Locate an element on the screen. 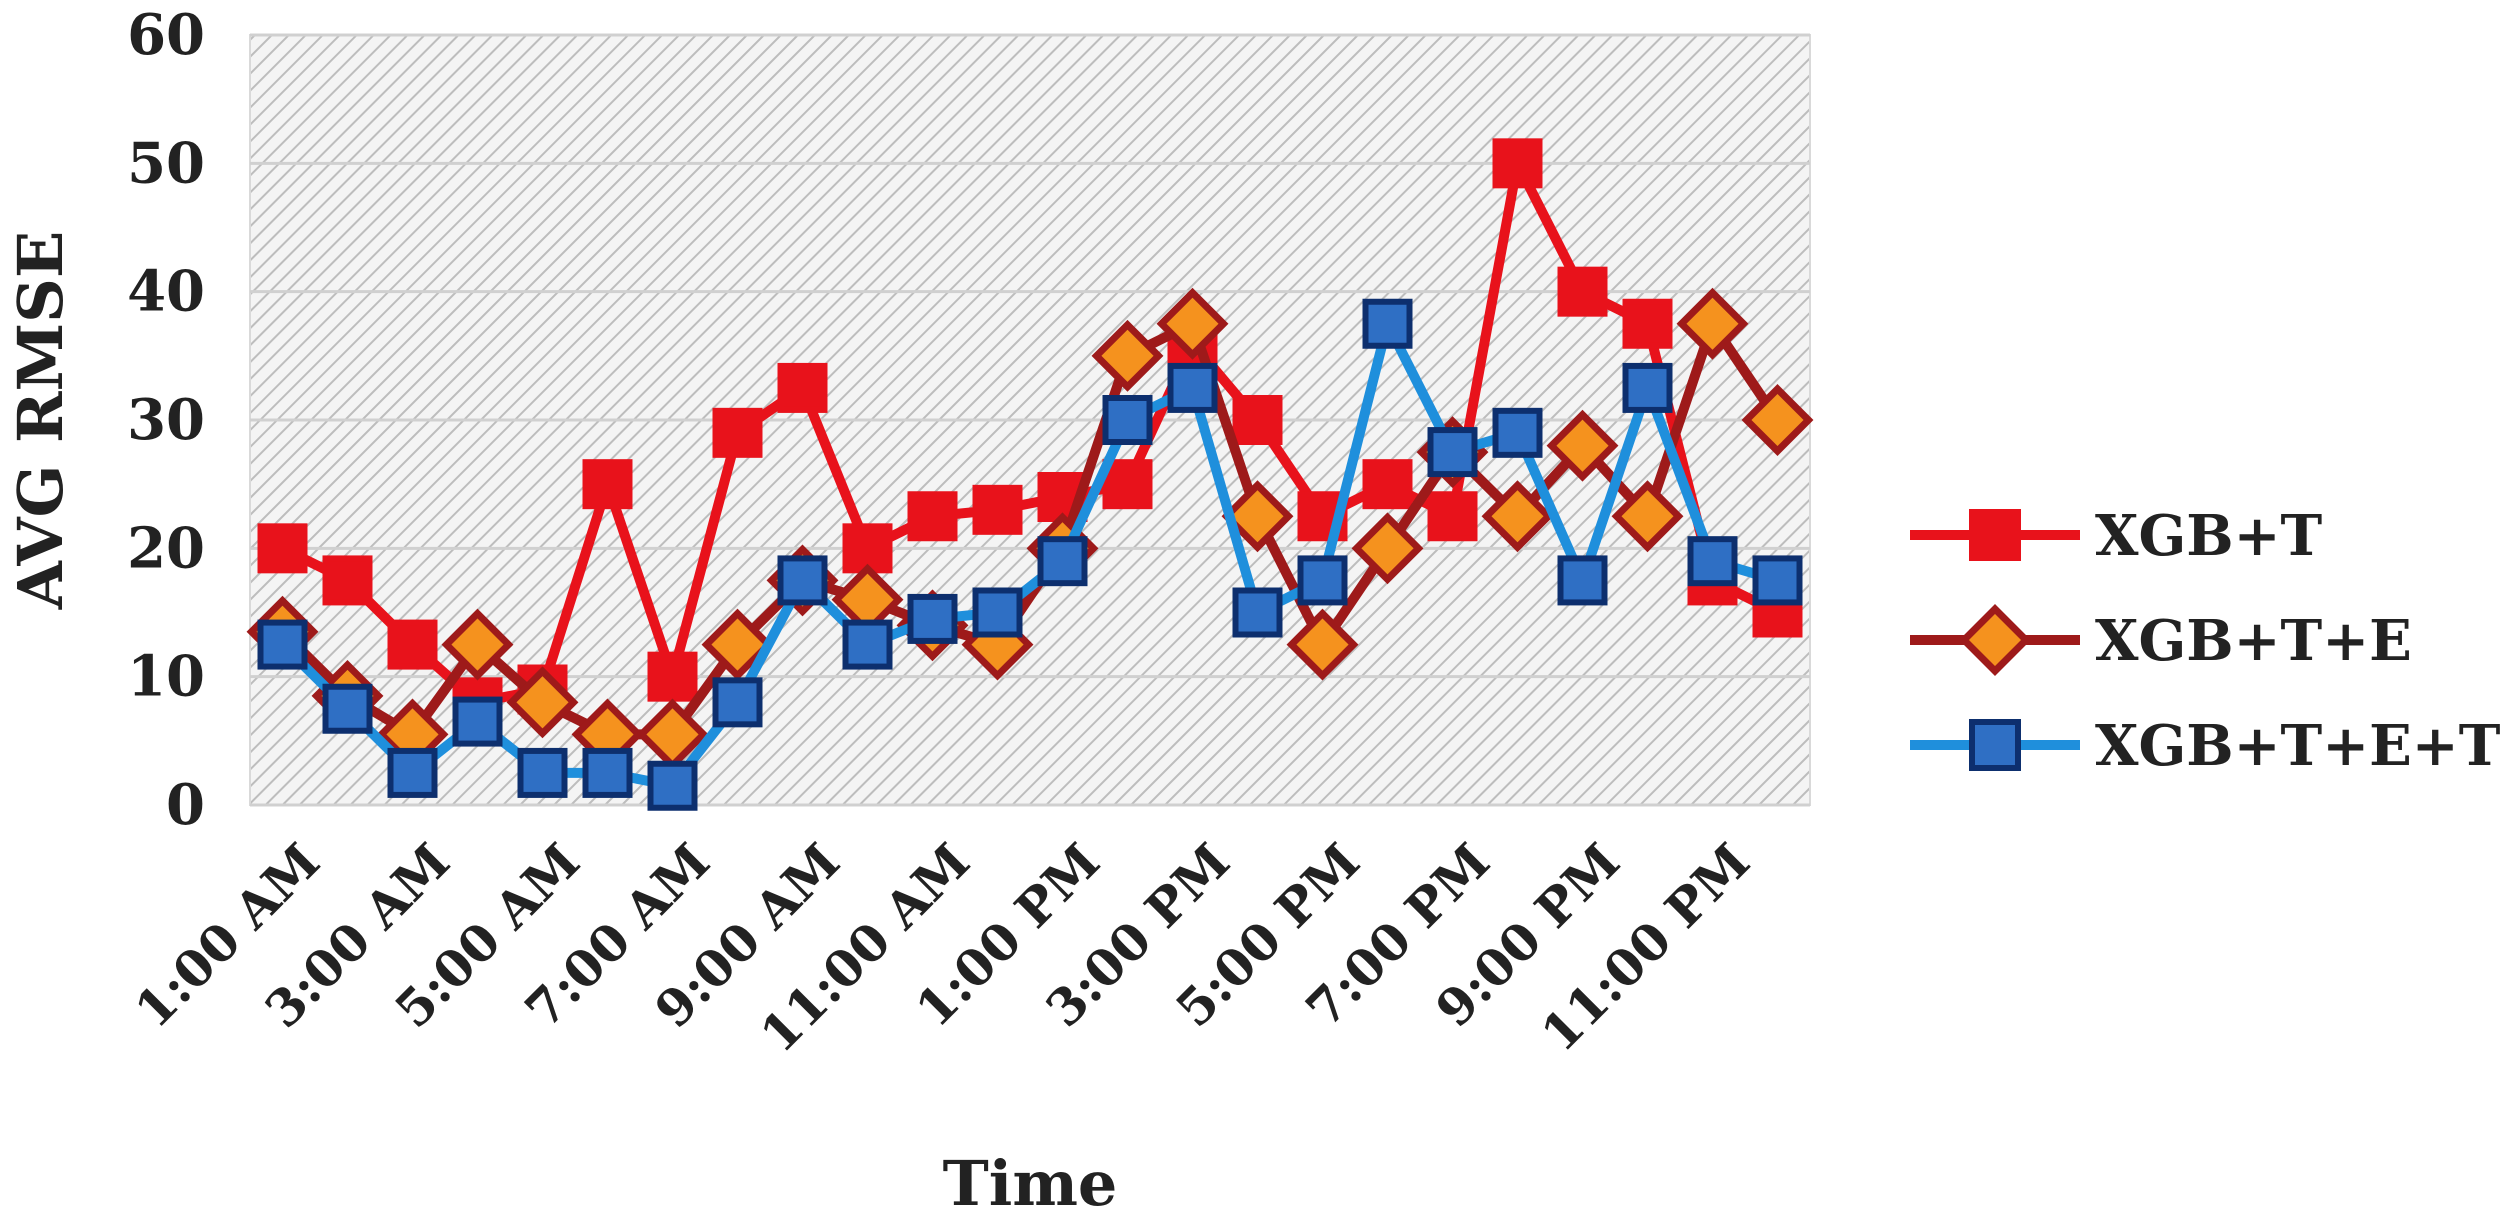 The height and width of the screenshot is (1224, 2500). y-tick-label: 10 is located at coordinates (166, 677).